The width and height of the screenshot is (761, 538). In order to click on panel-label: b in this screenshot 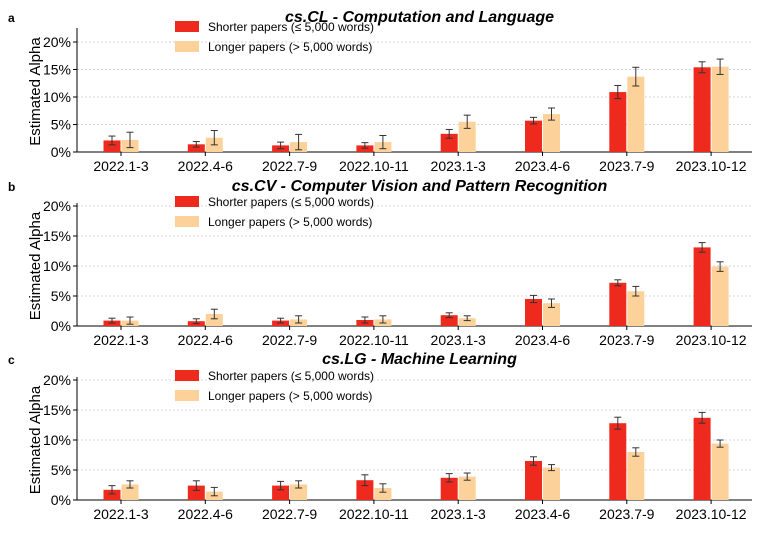, I will do `click(11, 187)`.